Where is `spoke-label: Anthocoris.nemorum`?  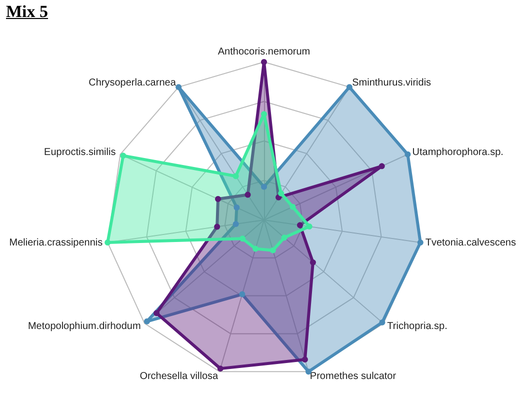
spoke-label: Anthocoris.nemorum is located at coordinates (264, 52).